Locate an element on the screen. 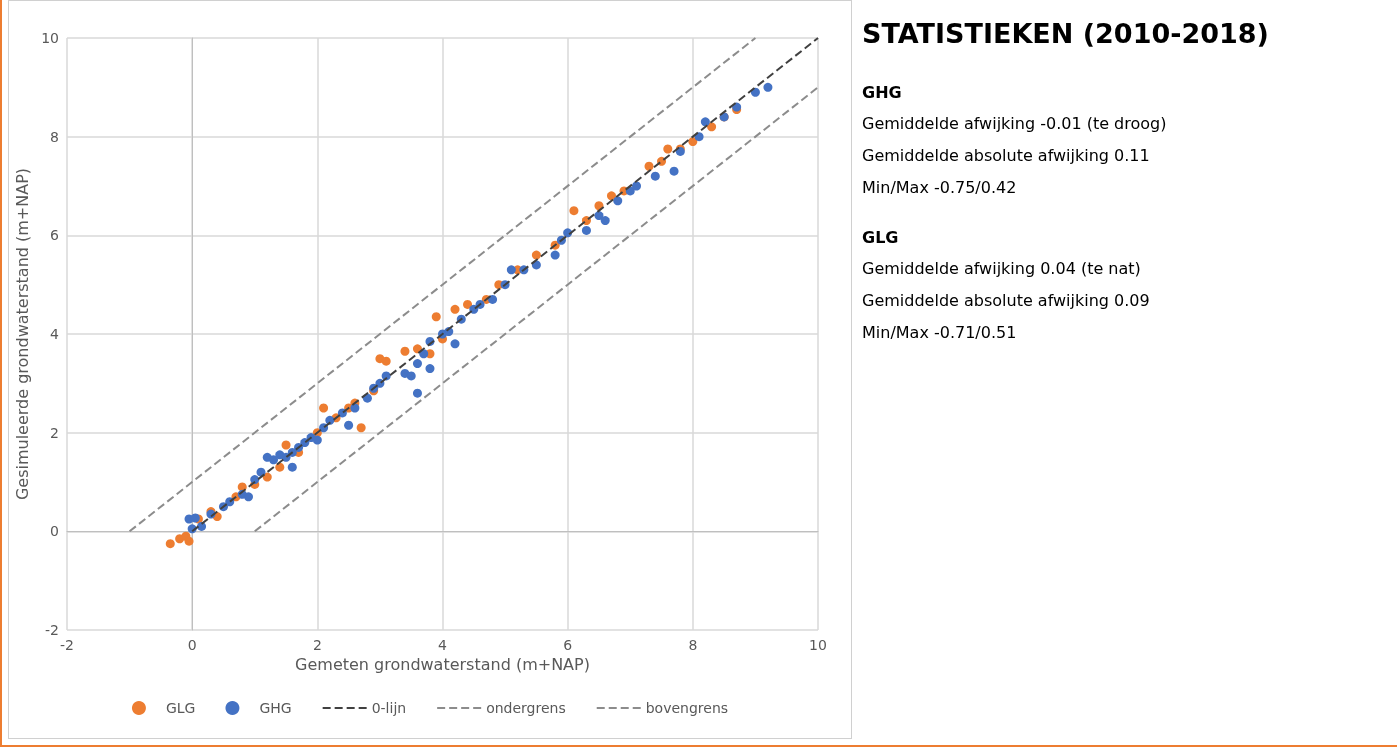 This screenshot has height=753, width=1399. text: Gemiddelde afwijking 0.04 (te nat) is located at coordinates (1002, 269).